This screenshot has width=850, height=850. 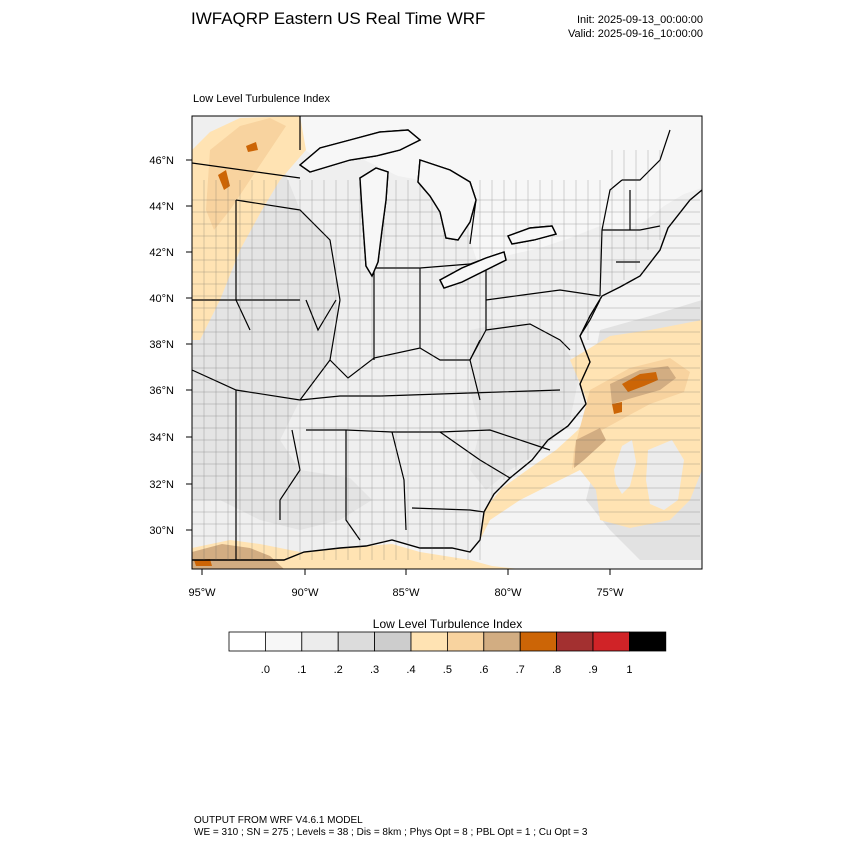 I want to click on canada-land, so click(x=501, y=193).